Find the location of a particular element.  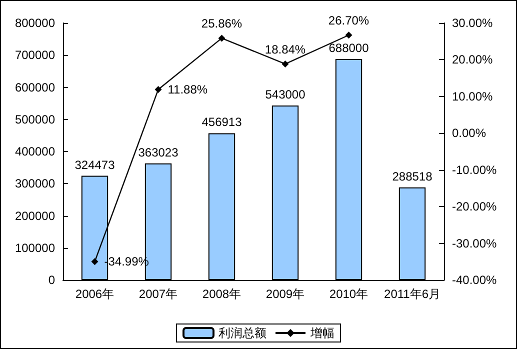

y2-tick-label: -40.00% is located at coordinates (475, 280).